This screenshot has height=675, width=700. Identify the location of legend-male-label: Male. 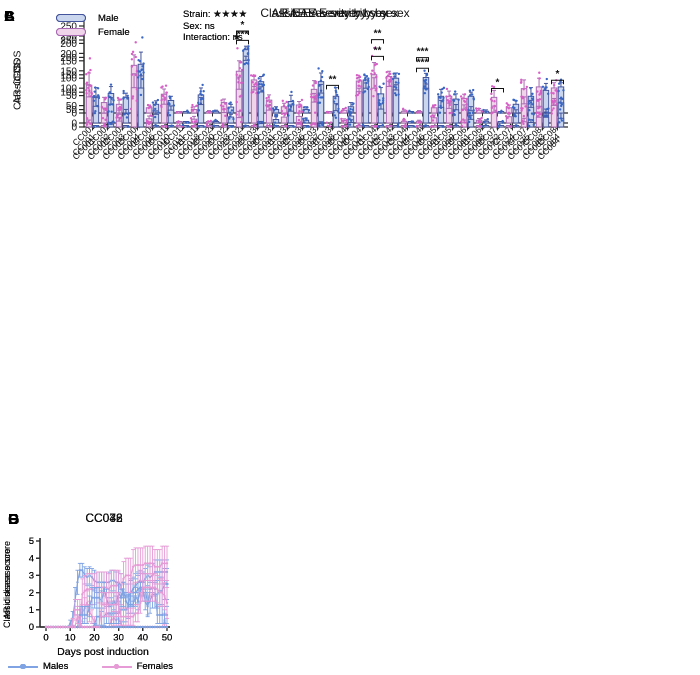
(108, 18).